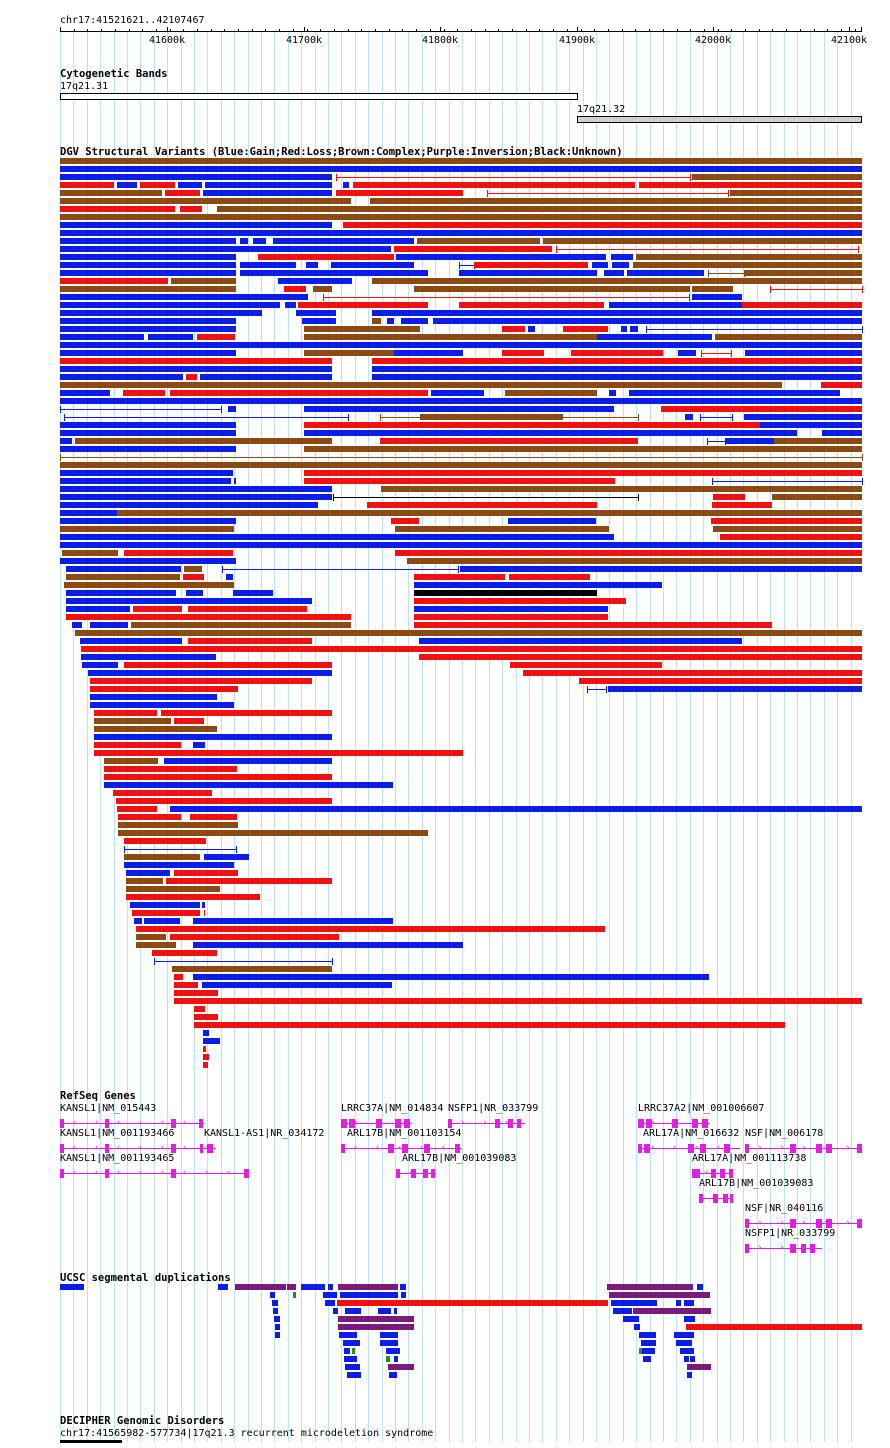 This screenshot has height=1448, width=890. I want to click on gene-intron, so click(486, 1123).